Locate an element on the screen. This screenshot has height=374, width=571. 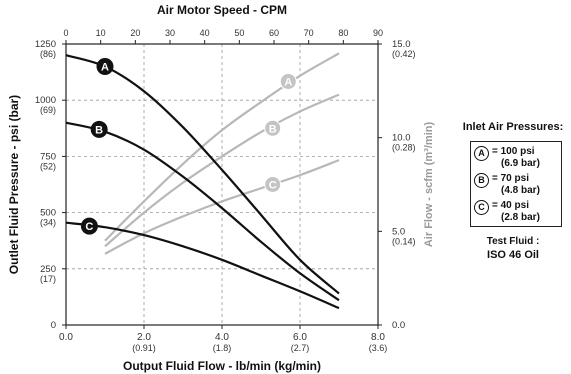
pressure-badge-label-a: A is located at coordinates (105, 67).